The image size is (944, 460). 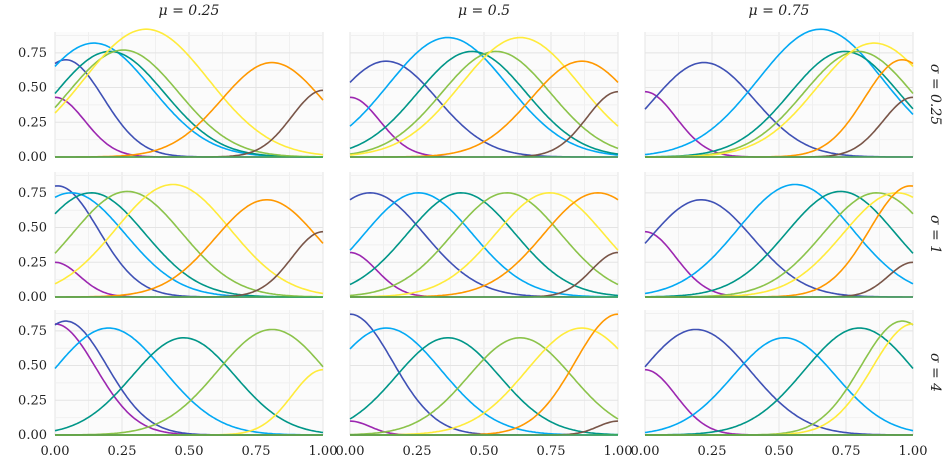 What do you see at coordinates (935, 372) in the screenshot?
I see `facet-row-label: σ = 4` at bounding box center [935, 372].